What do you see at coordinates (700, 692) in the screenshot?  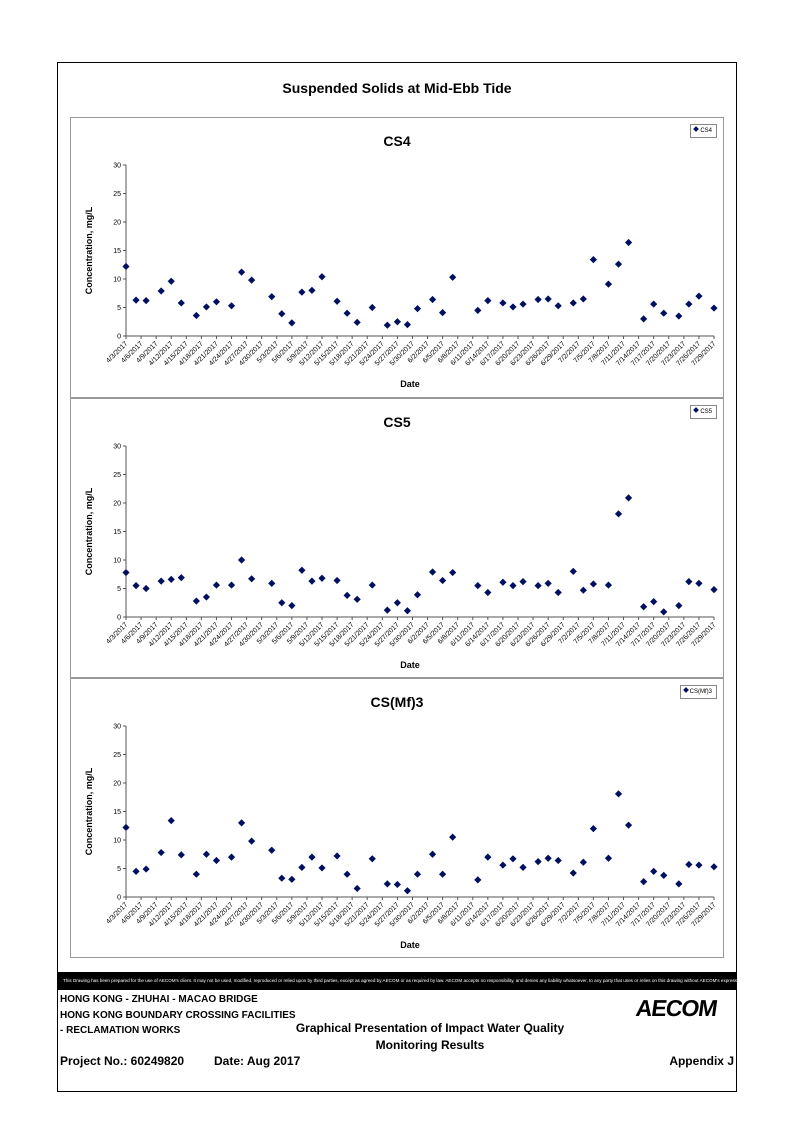 I see `legend-label: CS(Mf)3` at bounding box center [700, 692].